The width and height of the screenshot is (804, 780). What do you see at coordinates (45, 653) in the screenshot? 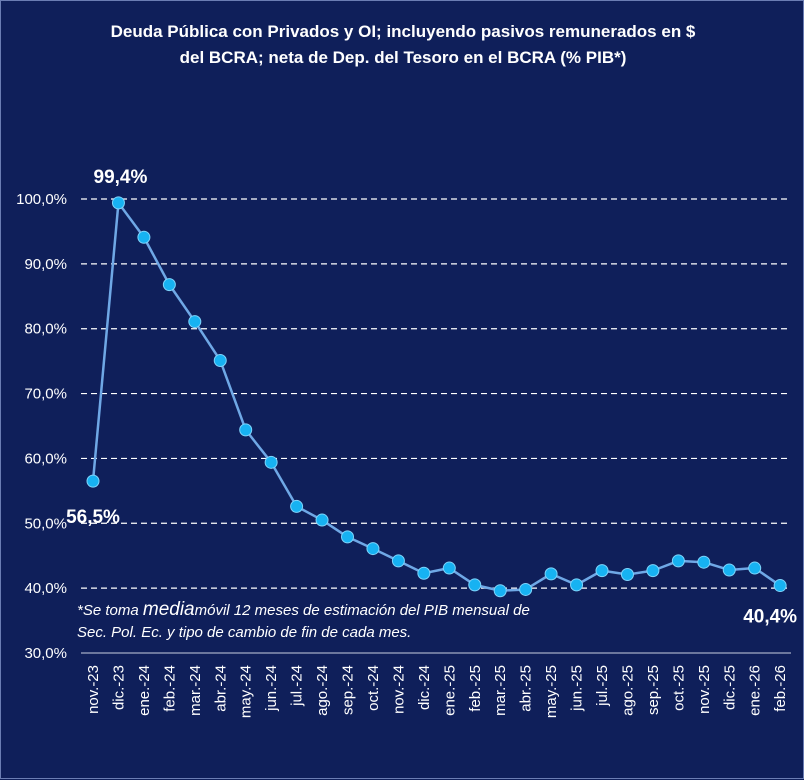
I see `y-tick-label: 30,0%` at bounding box center [45, 653].